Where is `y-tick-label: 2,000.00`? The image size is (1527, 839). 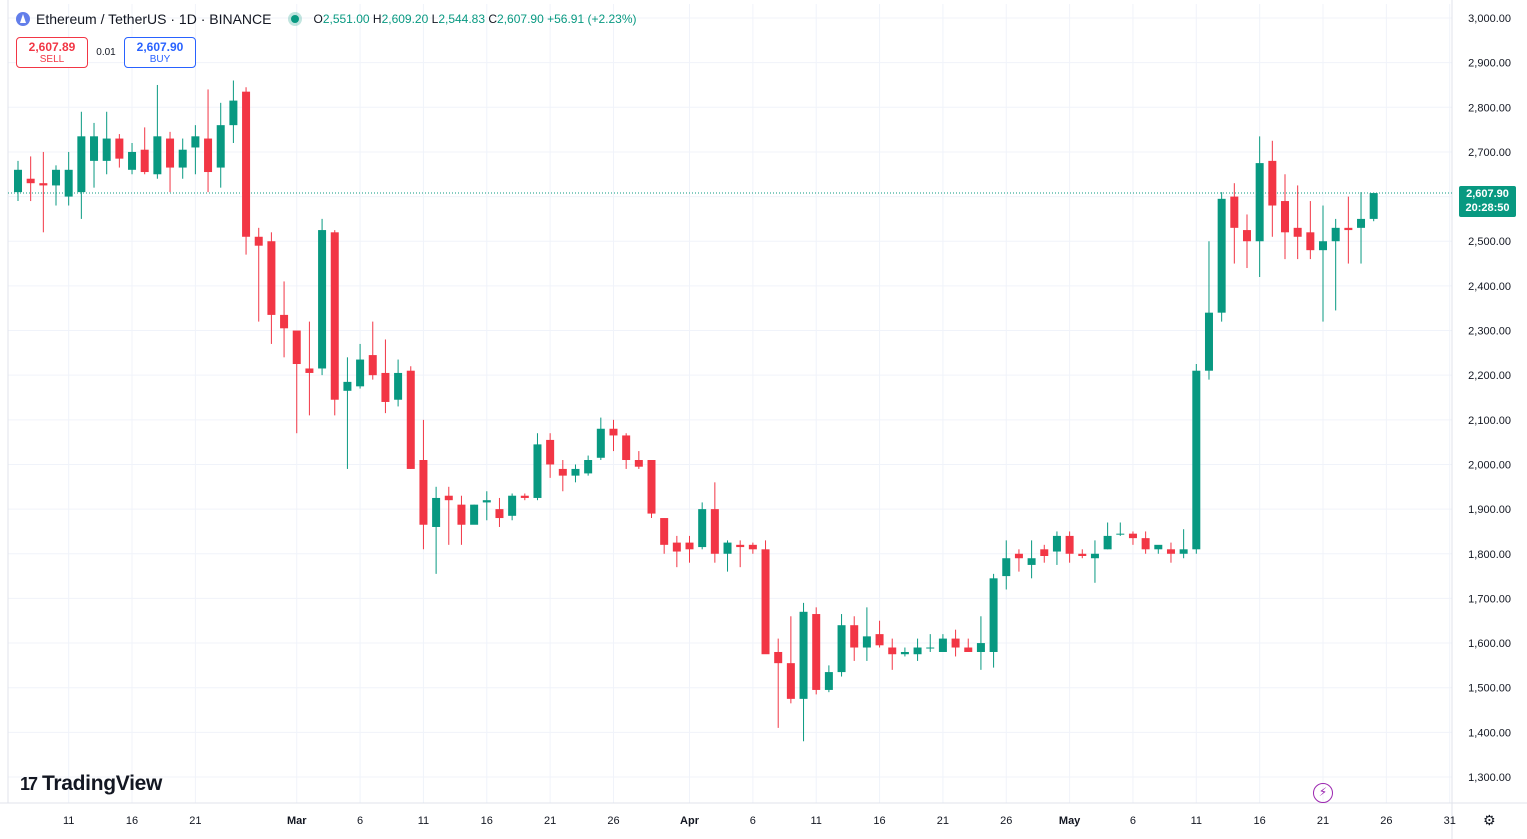 y-tick-label: 2,000.00 is located at coordinates (1489, 465).